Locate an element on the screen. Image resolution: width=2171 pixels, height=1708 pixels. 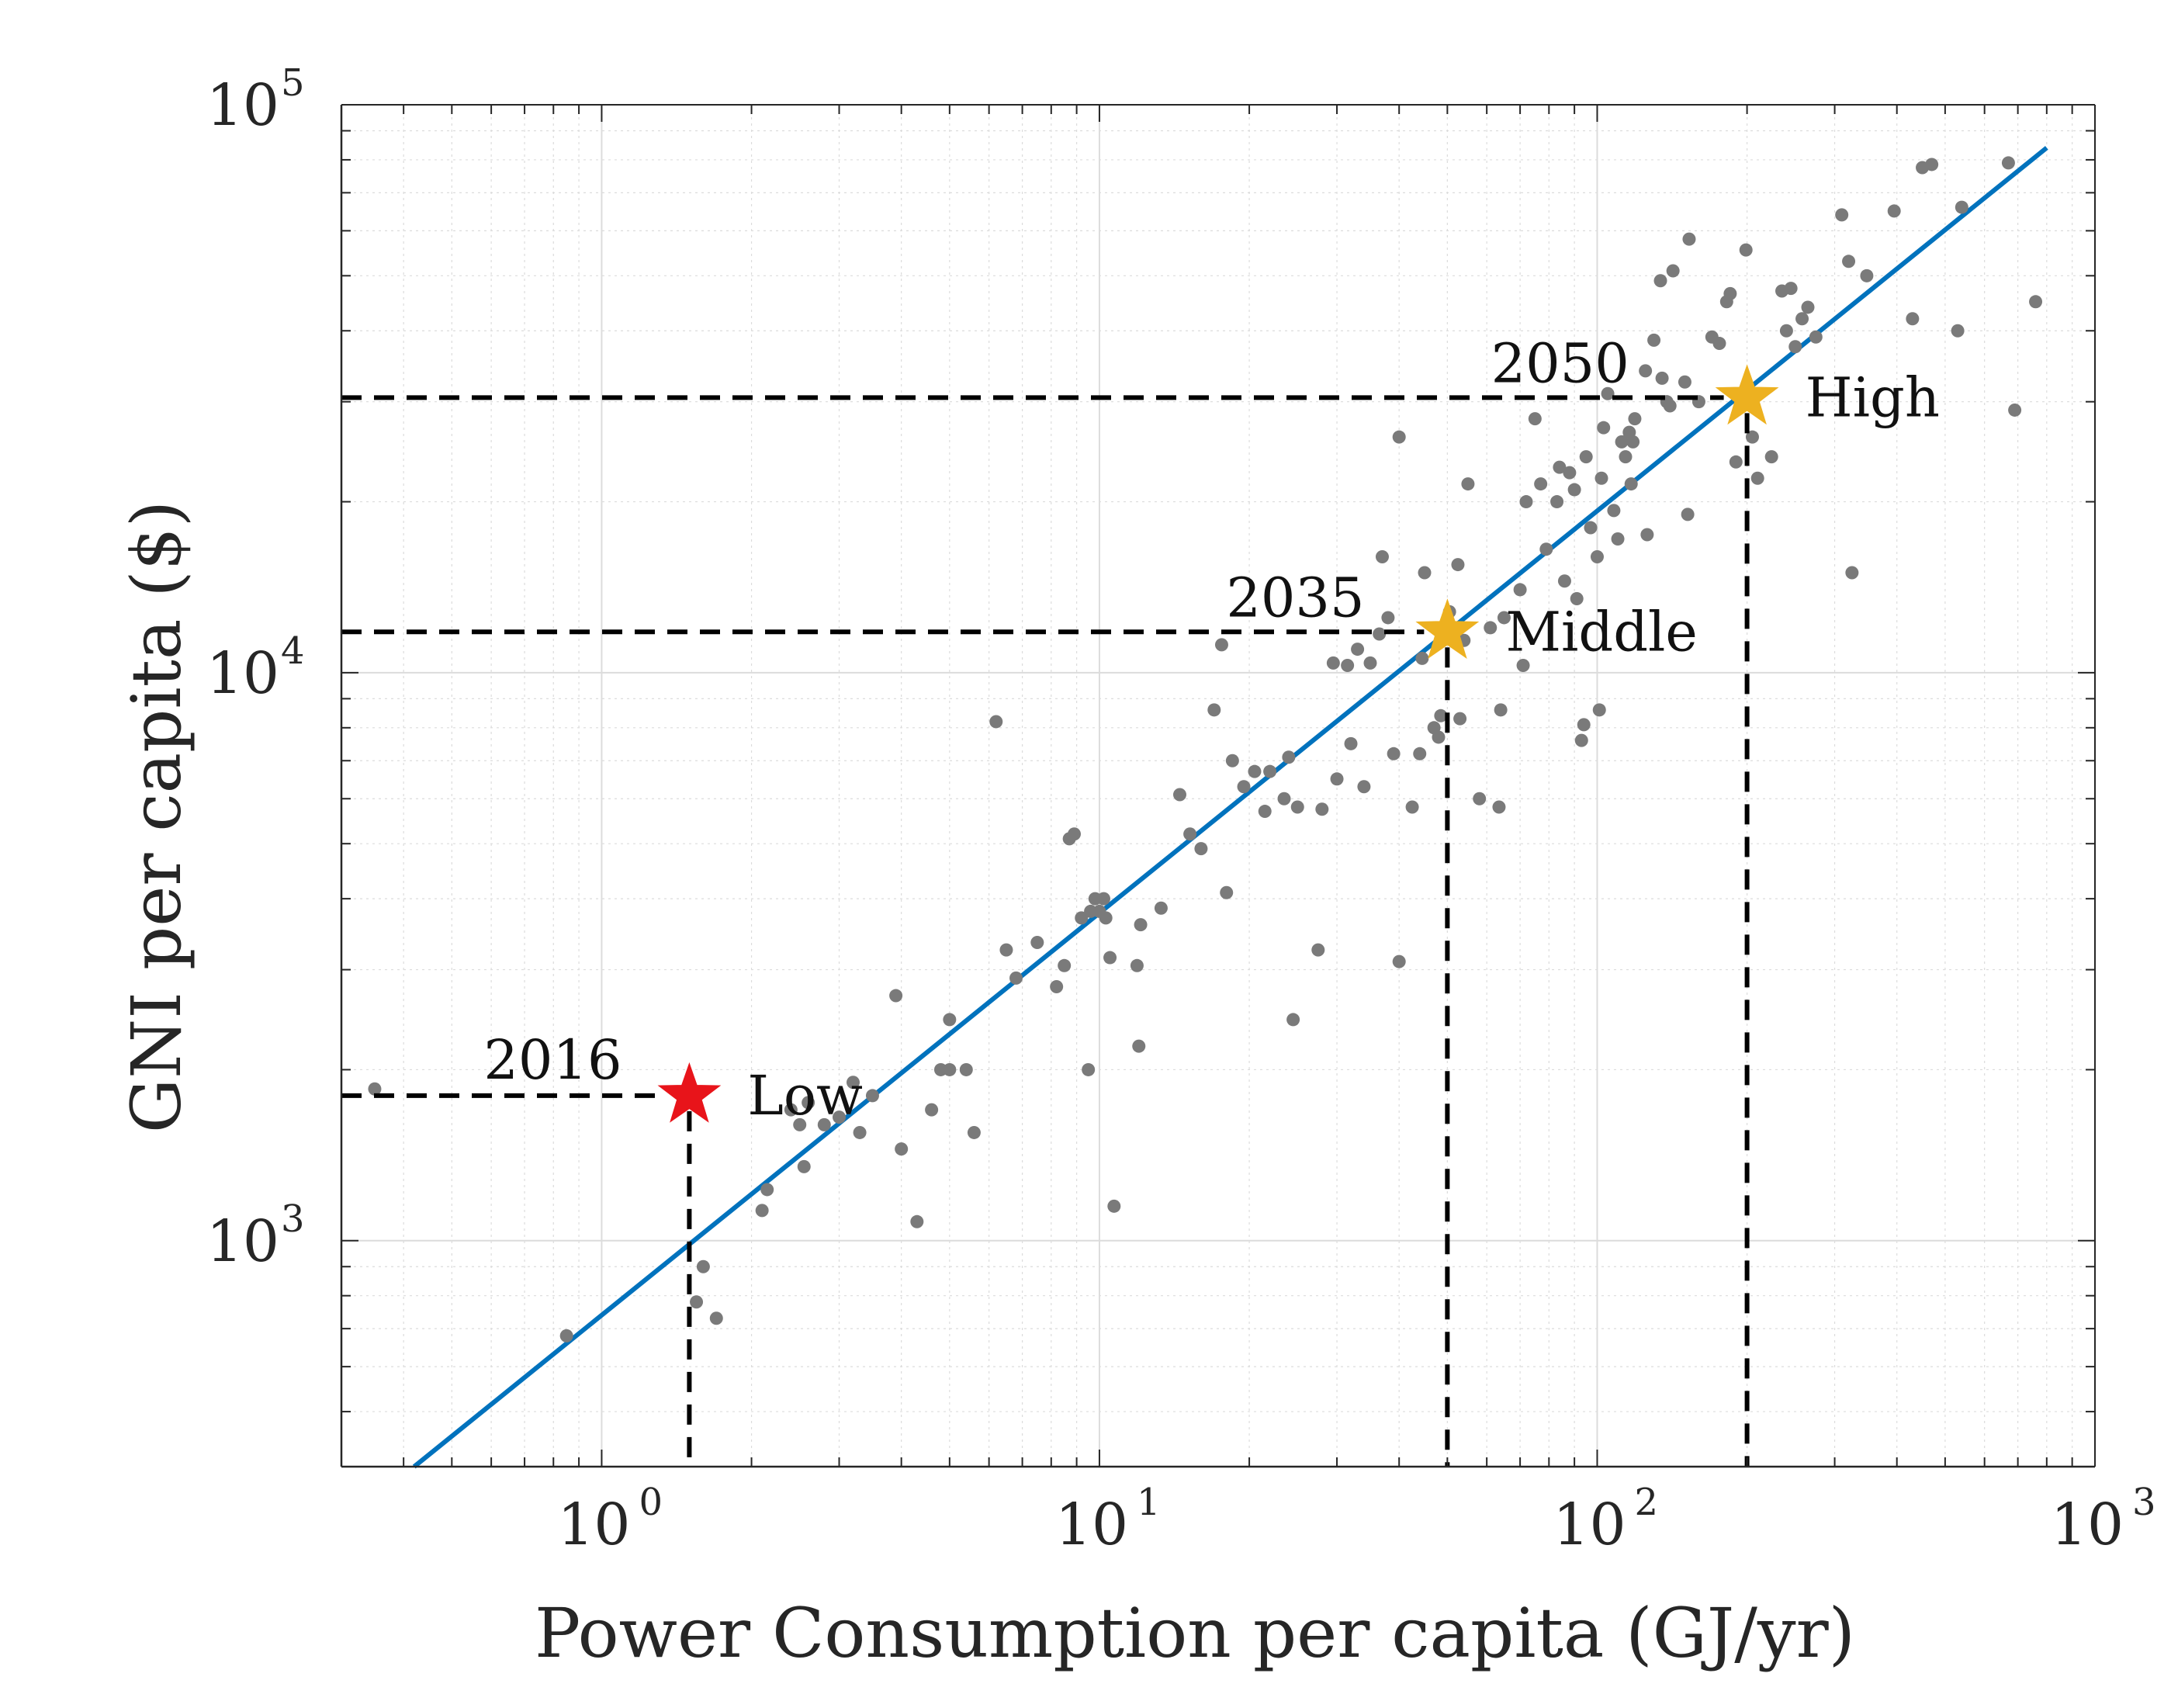
x-tick-exponent: 3 is located at coordinates (2144, 1502).